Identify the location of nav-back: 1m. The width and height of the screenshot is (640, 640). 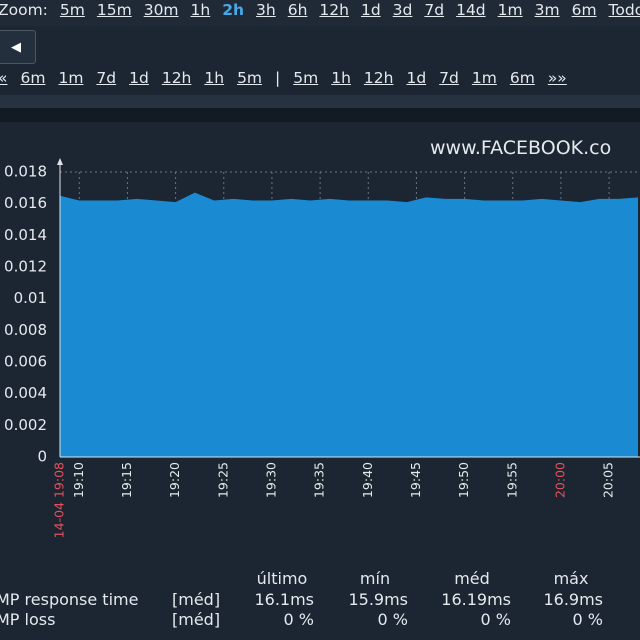
(71, 78).